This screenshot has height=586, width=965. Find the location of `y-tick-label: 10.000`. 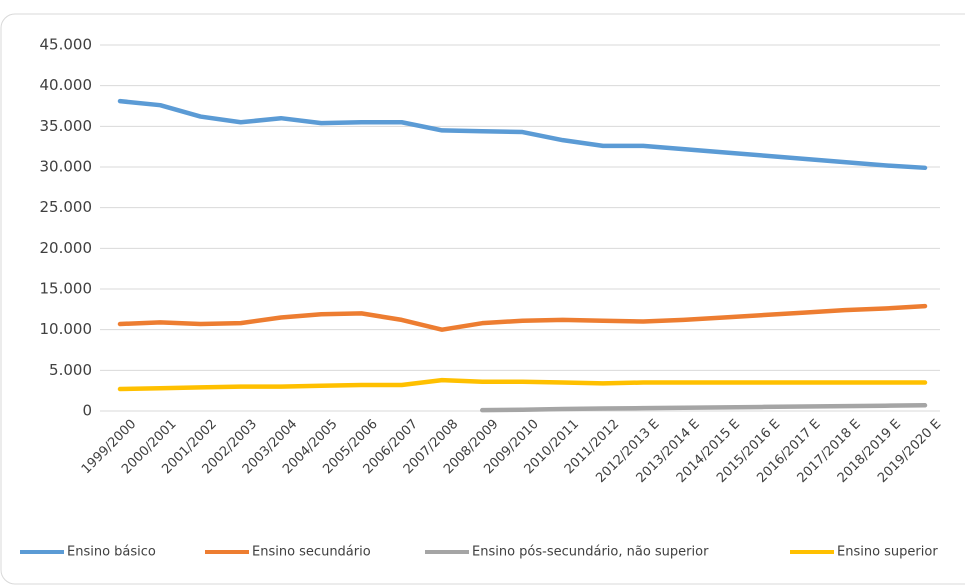

y-tick-label: 10.000 is located at coordinates (66, 329).